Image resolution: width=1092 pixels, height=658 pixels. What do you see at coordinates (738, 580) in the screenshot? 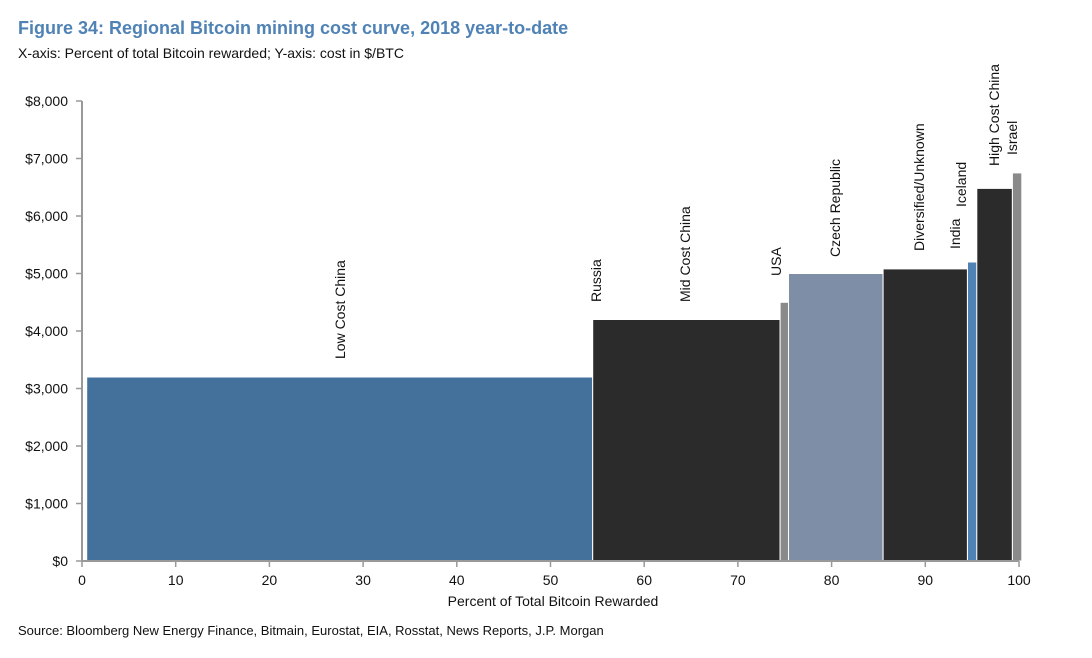
I see `x-tick-label: 70` at bounding box center [738, 580].